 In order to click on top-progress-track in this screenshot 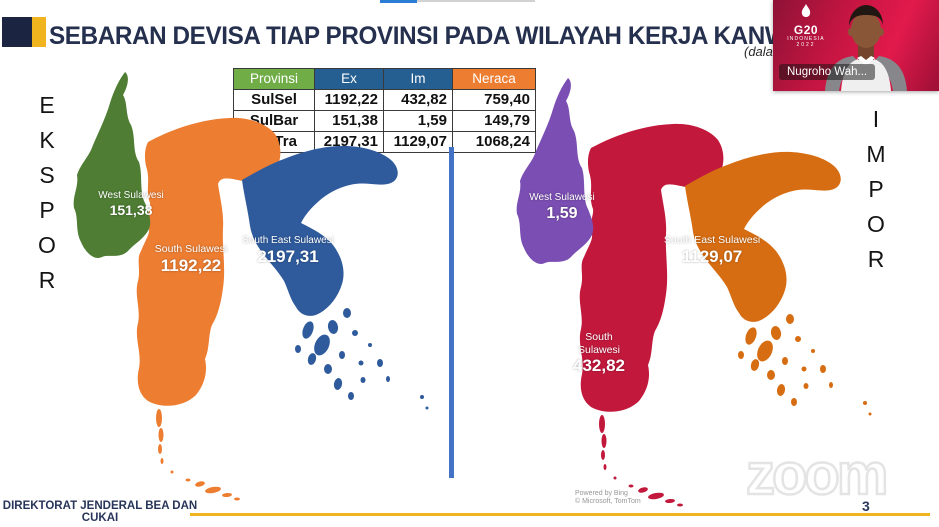, I will do `click(476, 1)`.